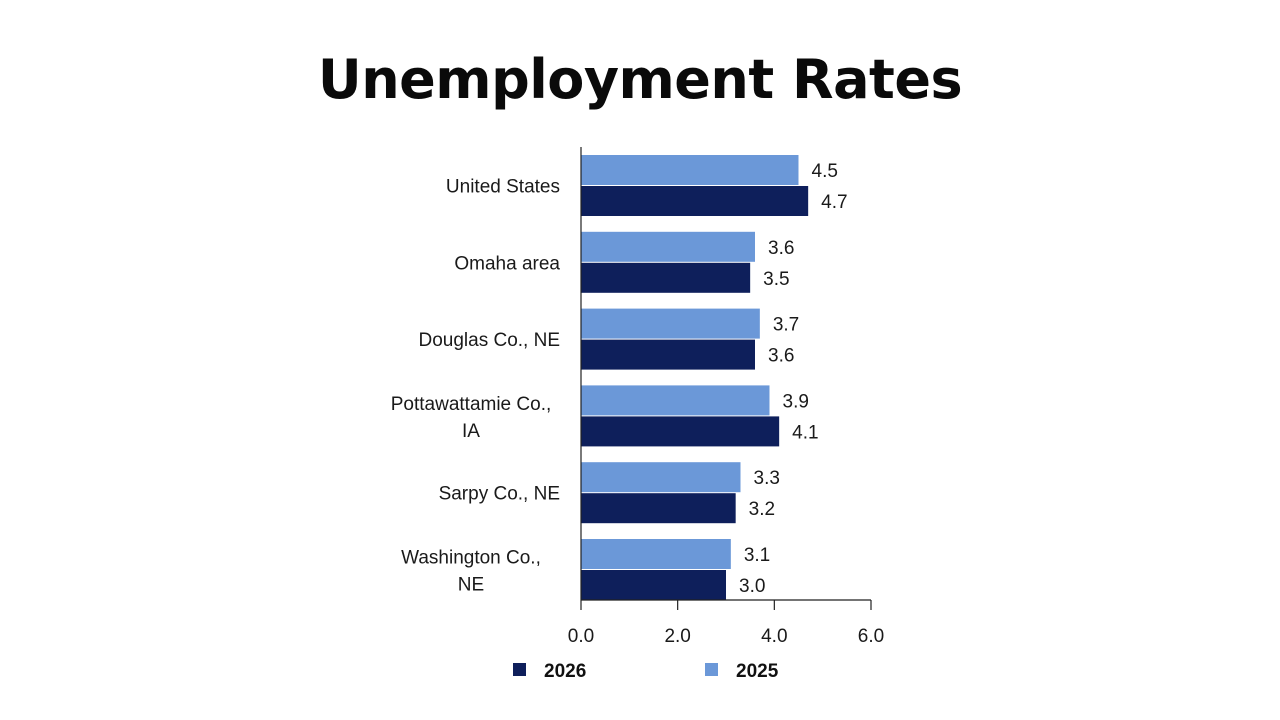  What do you see at coordinates (499, 494) in the screenshot?
I see `category-label-4: Sarpy Co., NE` at bounding box center [499, 494].